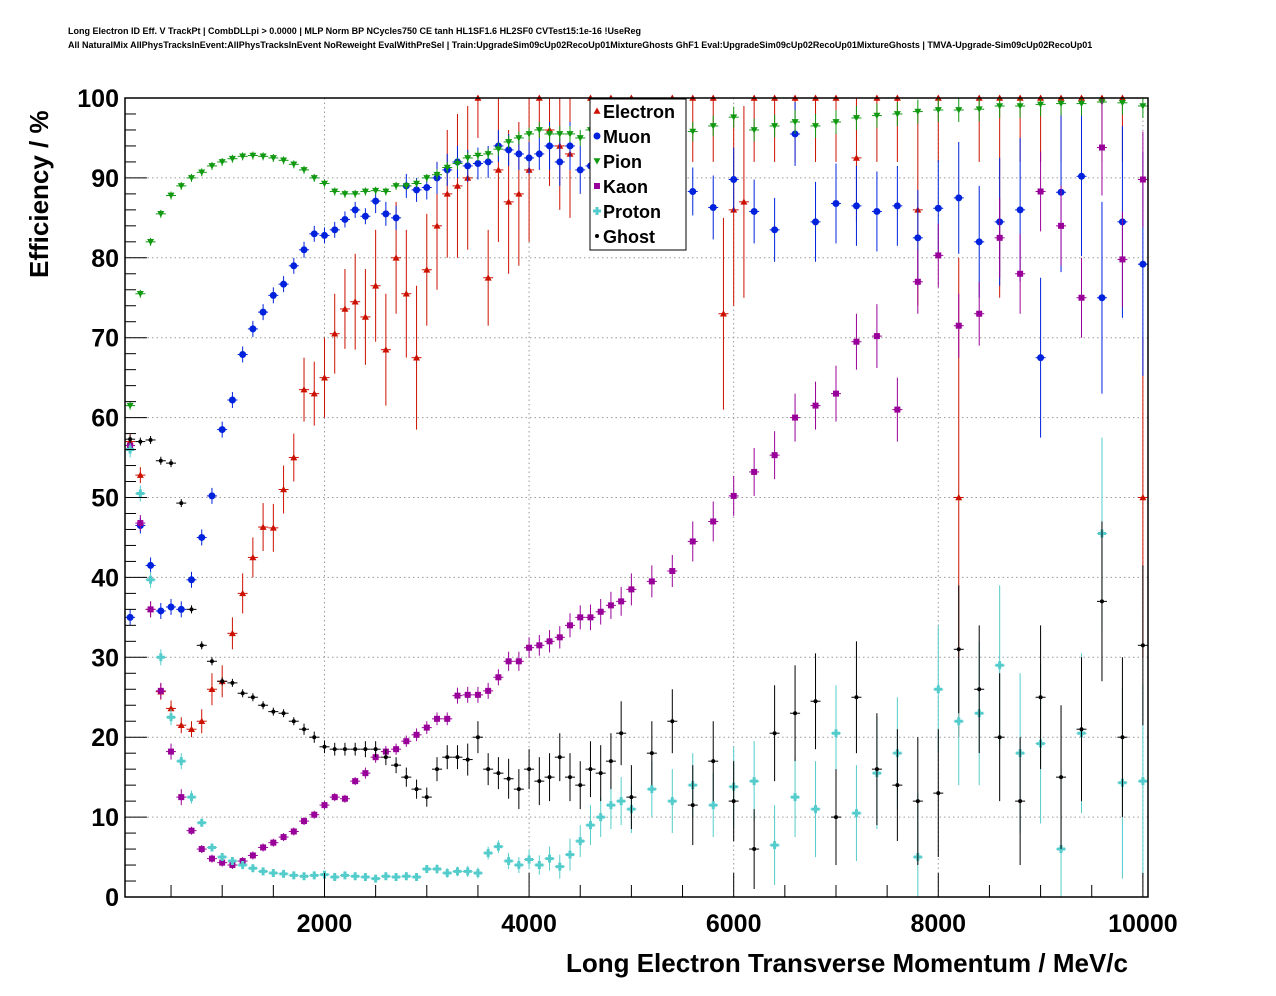  What do you see at coordinates (325, 924) in the screenshot?
I see `x-tick-label: 2000` at bounding box center [325, 924].